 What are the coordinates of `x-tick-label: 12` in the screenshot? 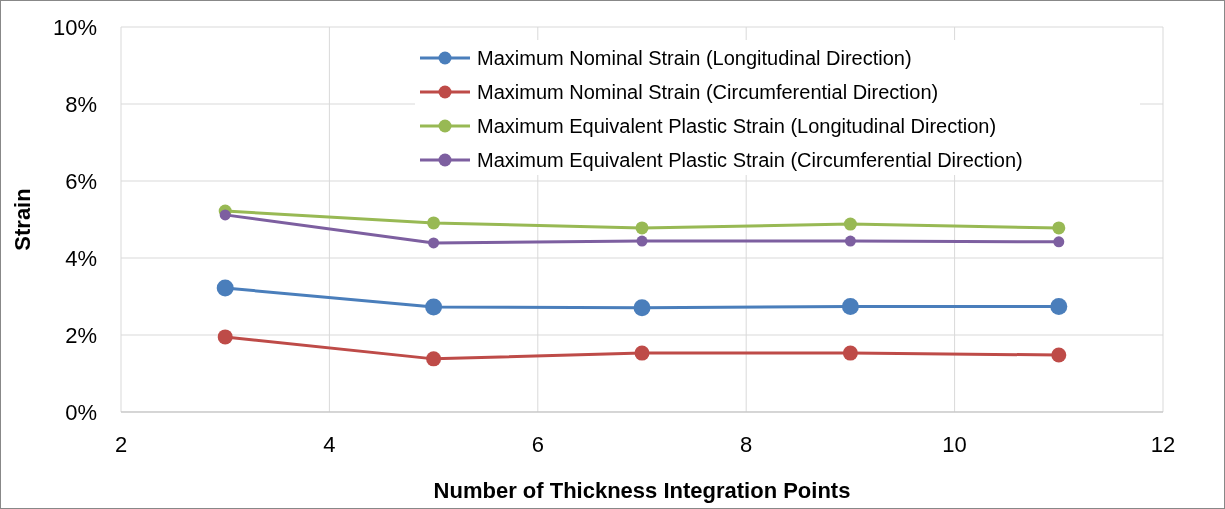 It's located at (1163, 444).